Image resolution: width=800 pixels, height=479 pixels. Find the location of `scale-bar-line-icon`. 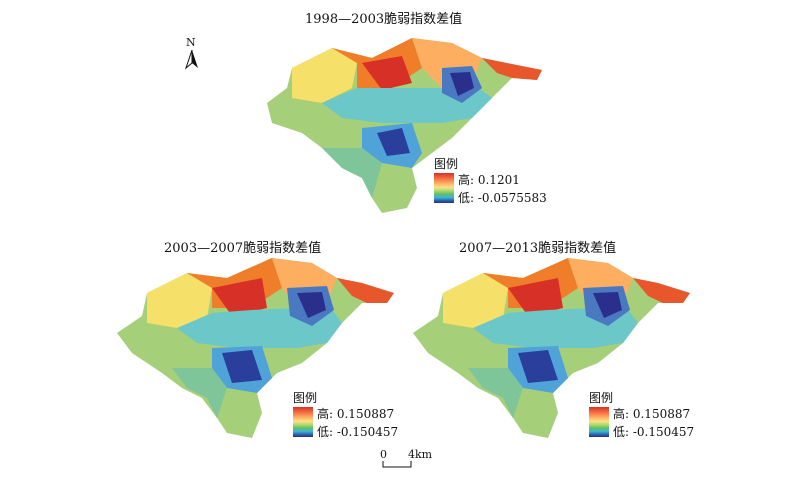

scale-bar-line-icon is located at coordinates (397, 464).